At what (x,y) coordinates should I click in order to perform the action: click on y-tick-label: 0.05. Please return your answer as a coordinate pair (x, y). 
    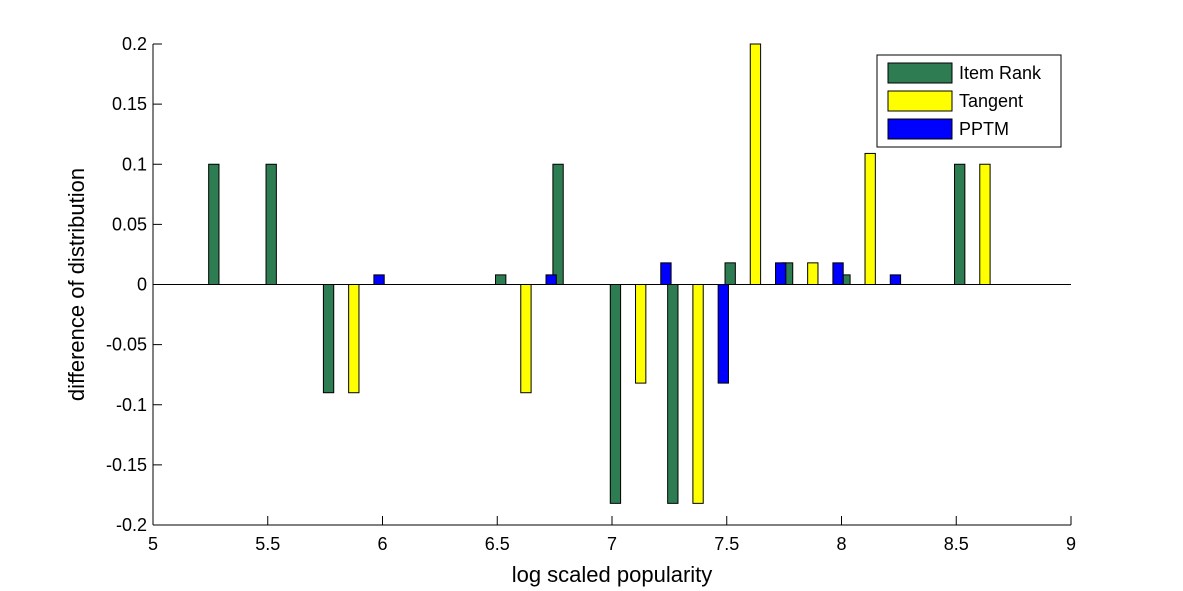
    Looking at the image, I should click on (129, 224).